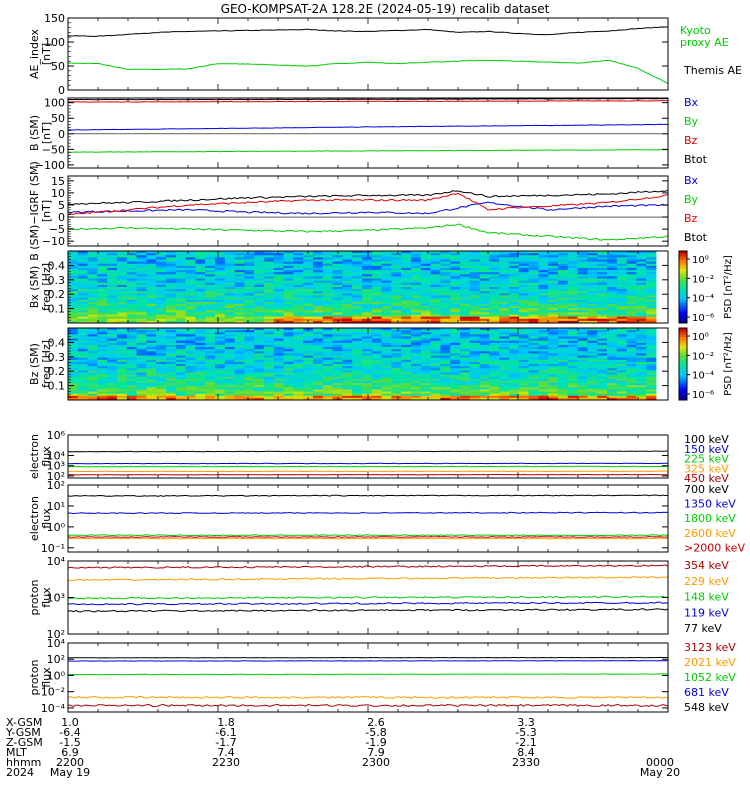  What do you see at coordinates (706, 459) in the screenshot?
I see `legend-entry: 225 keV` at bounding box center [706, 459].